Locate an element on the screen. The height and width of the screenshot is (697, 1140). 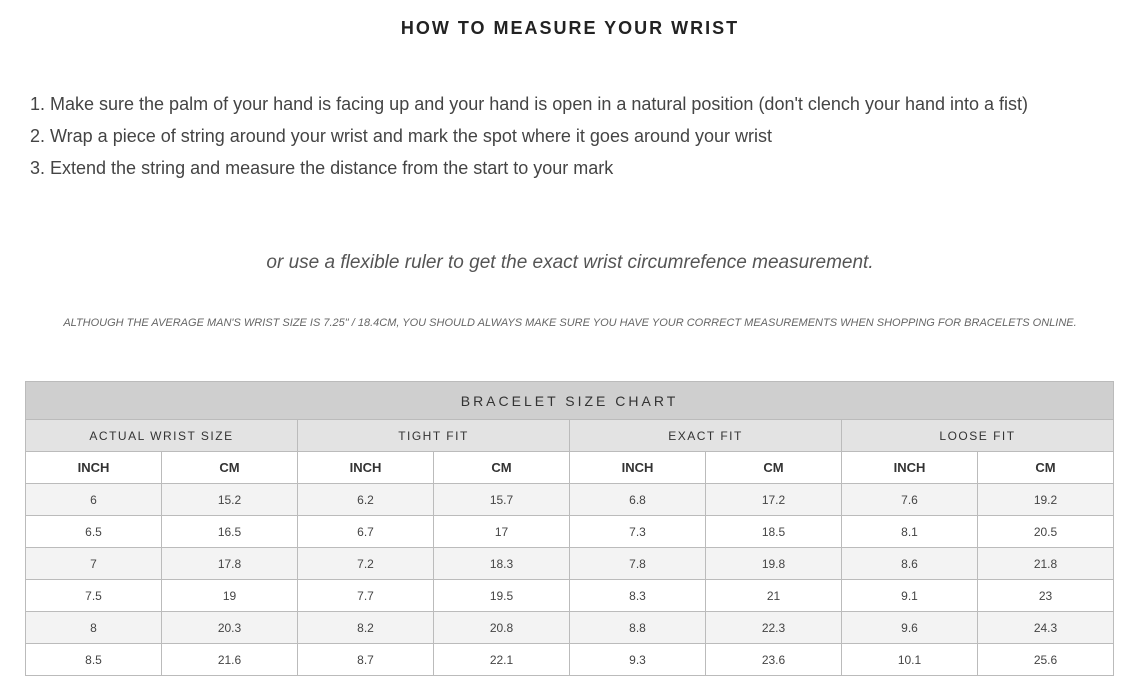
cell: 9.3 is located at coordinates (637, 659).